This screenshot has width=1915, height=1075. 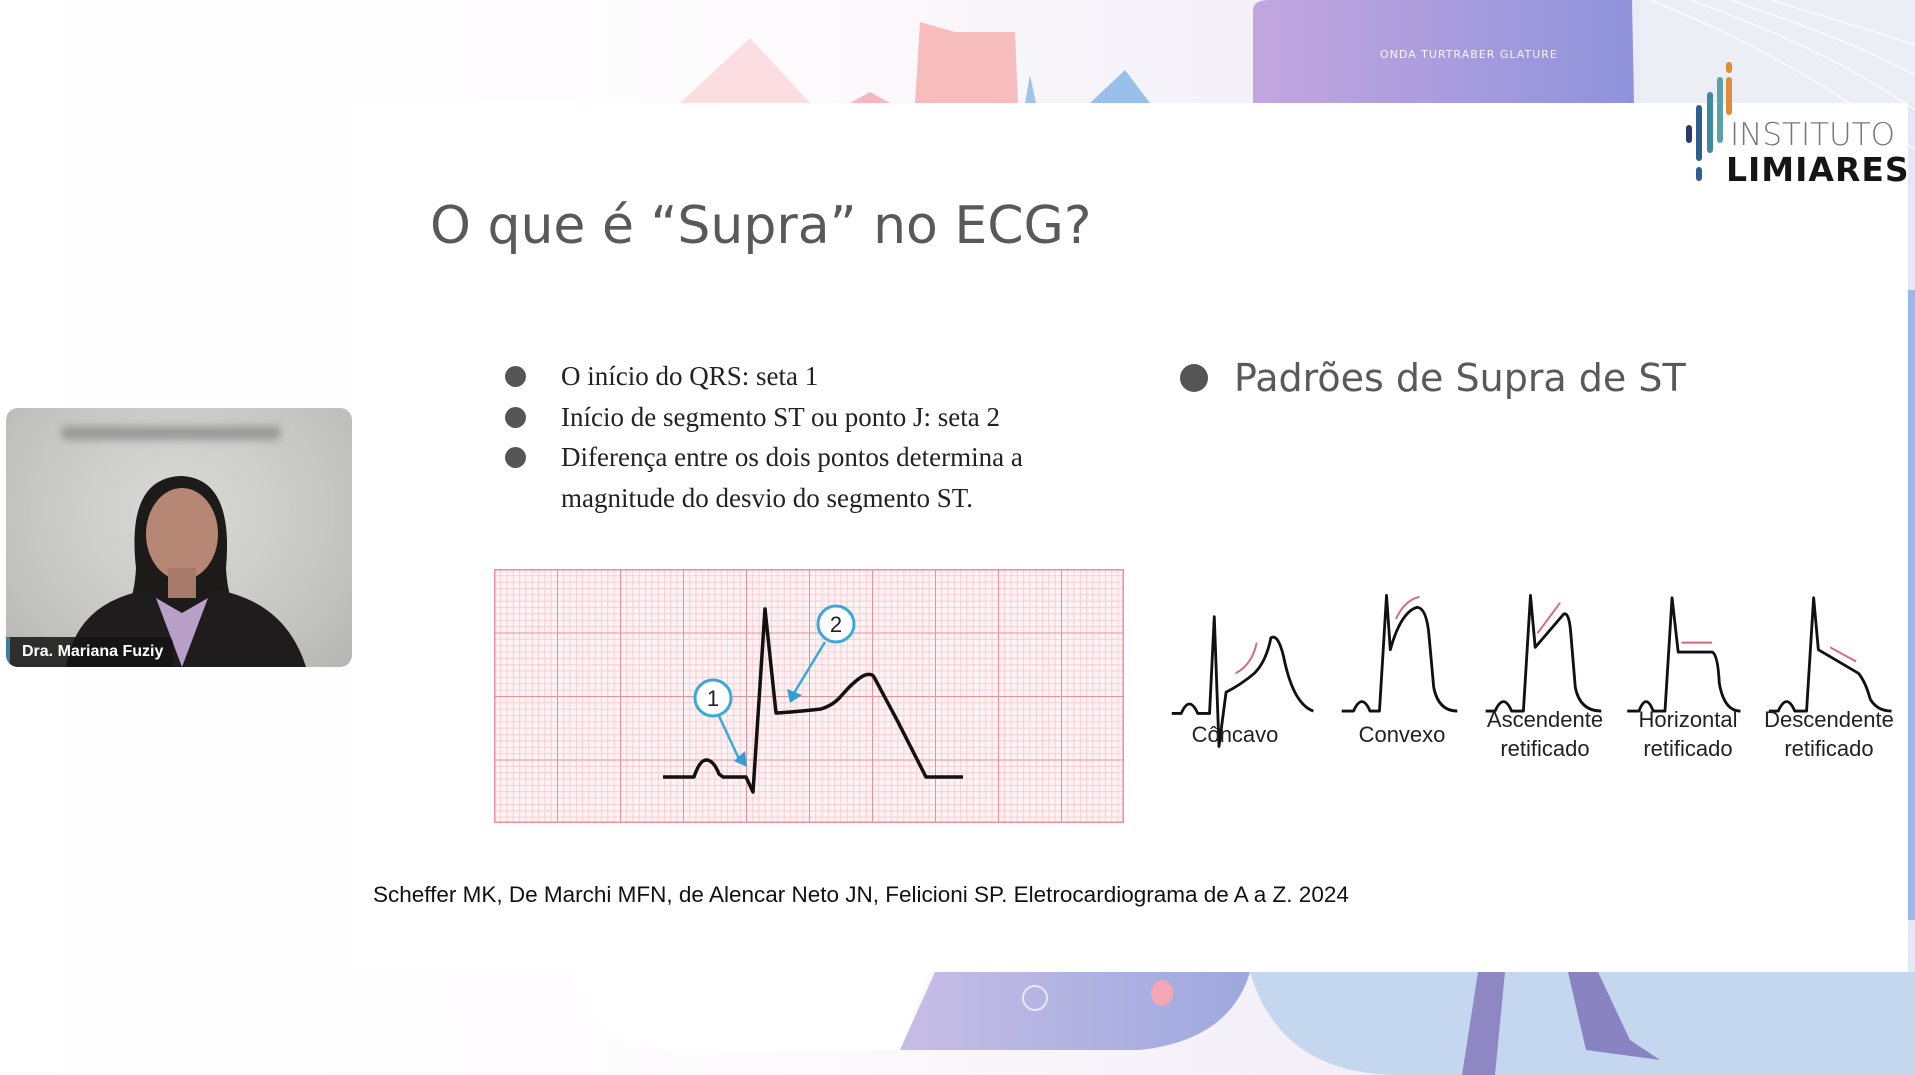 What do you see at coordinates (1399, 653) in the screenshot?
I see `pattern-convexo-waveform` at bounding box center [1399, 653].